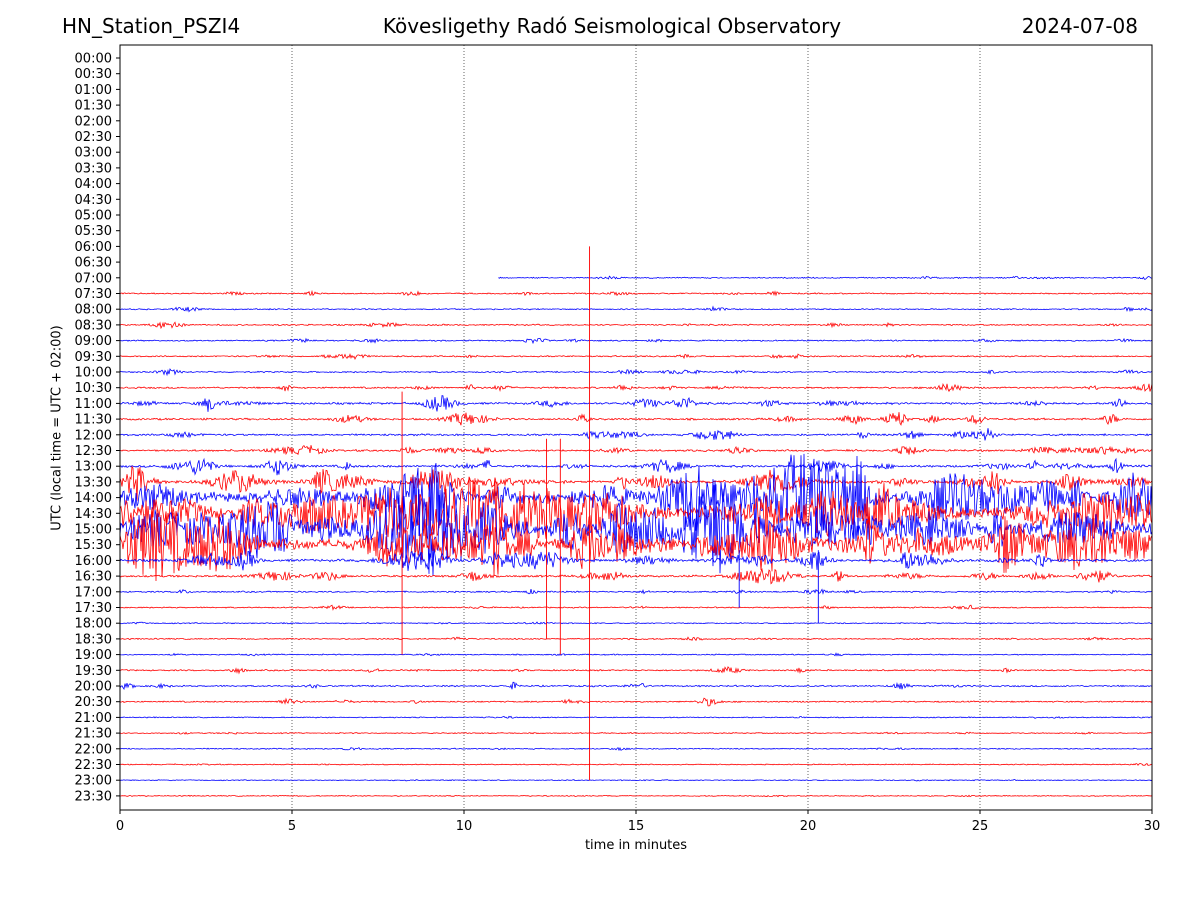  I want to click on y-tick-label: 09:30, so click(93, 357).